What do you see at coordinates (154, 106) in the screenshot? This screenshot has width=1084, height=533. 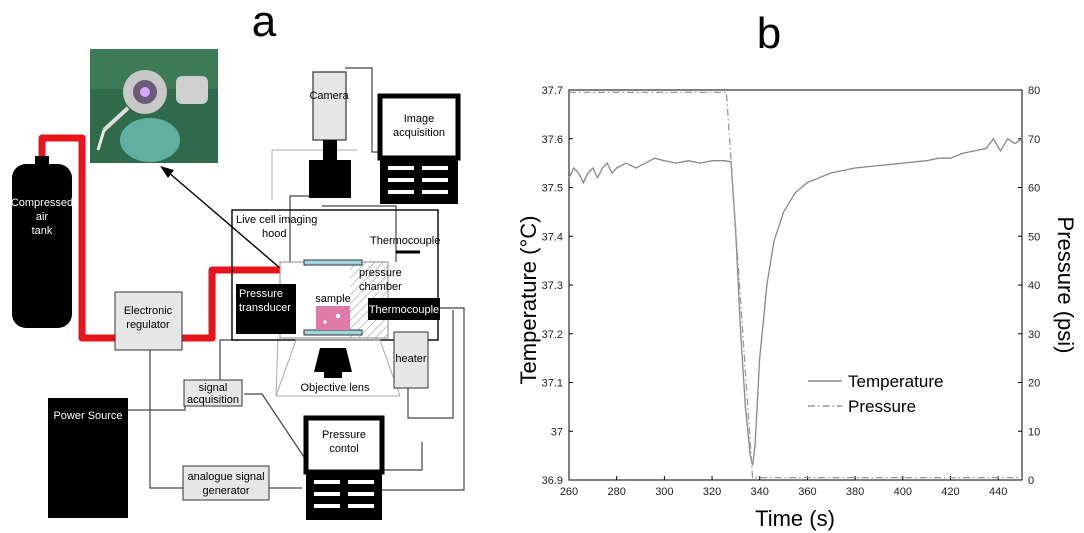 I see `device-photo` at bounding box center [154, 106].